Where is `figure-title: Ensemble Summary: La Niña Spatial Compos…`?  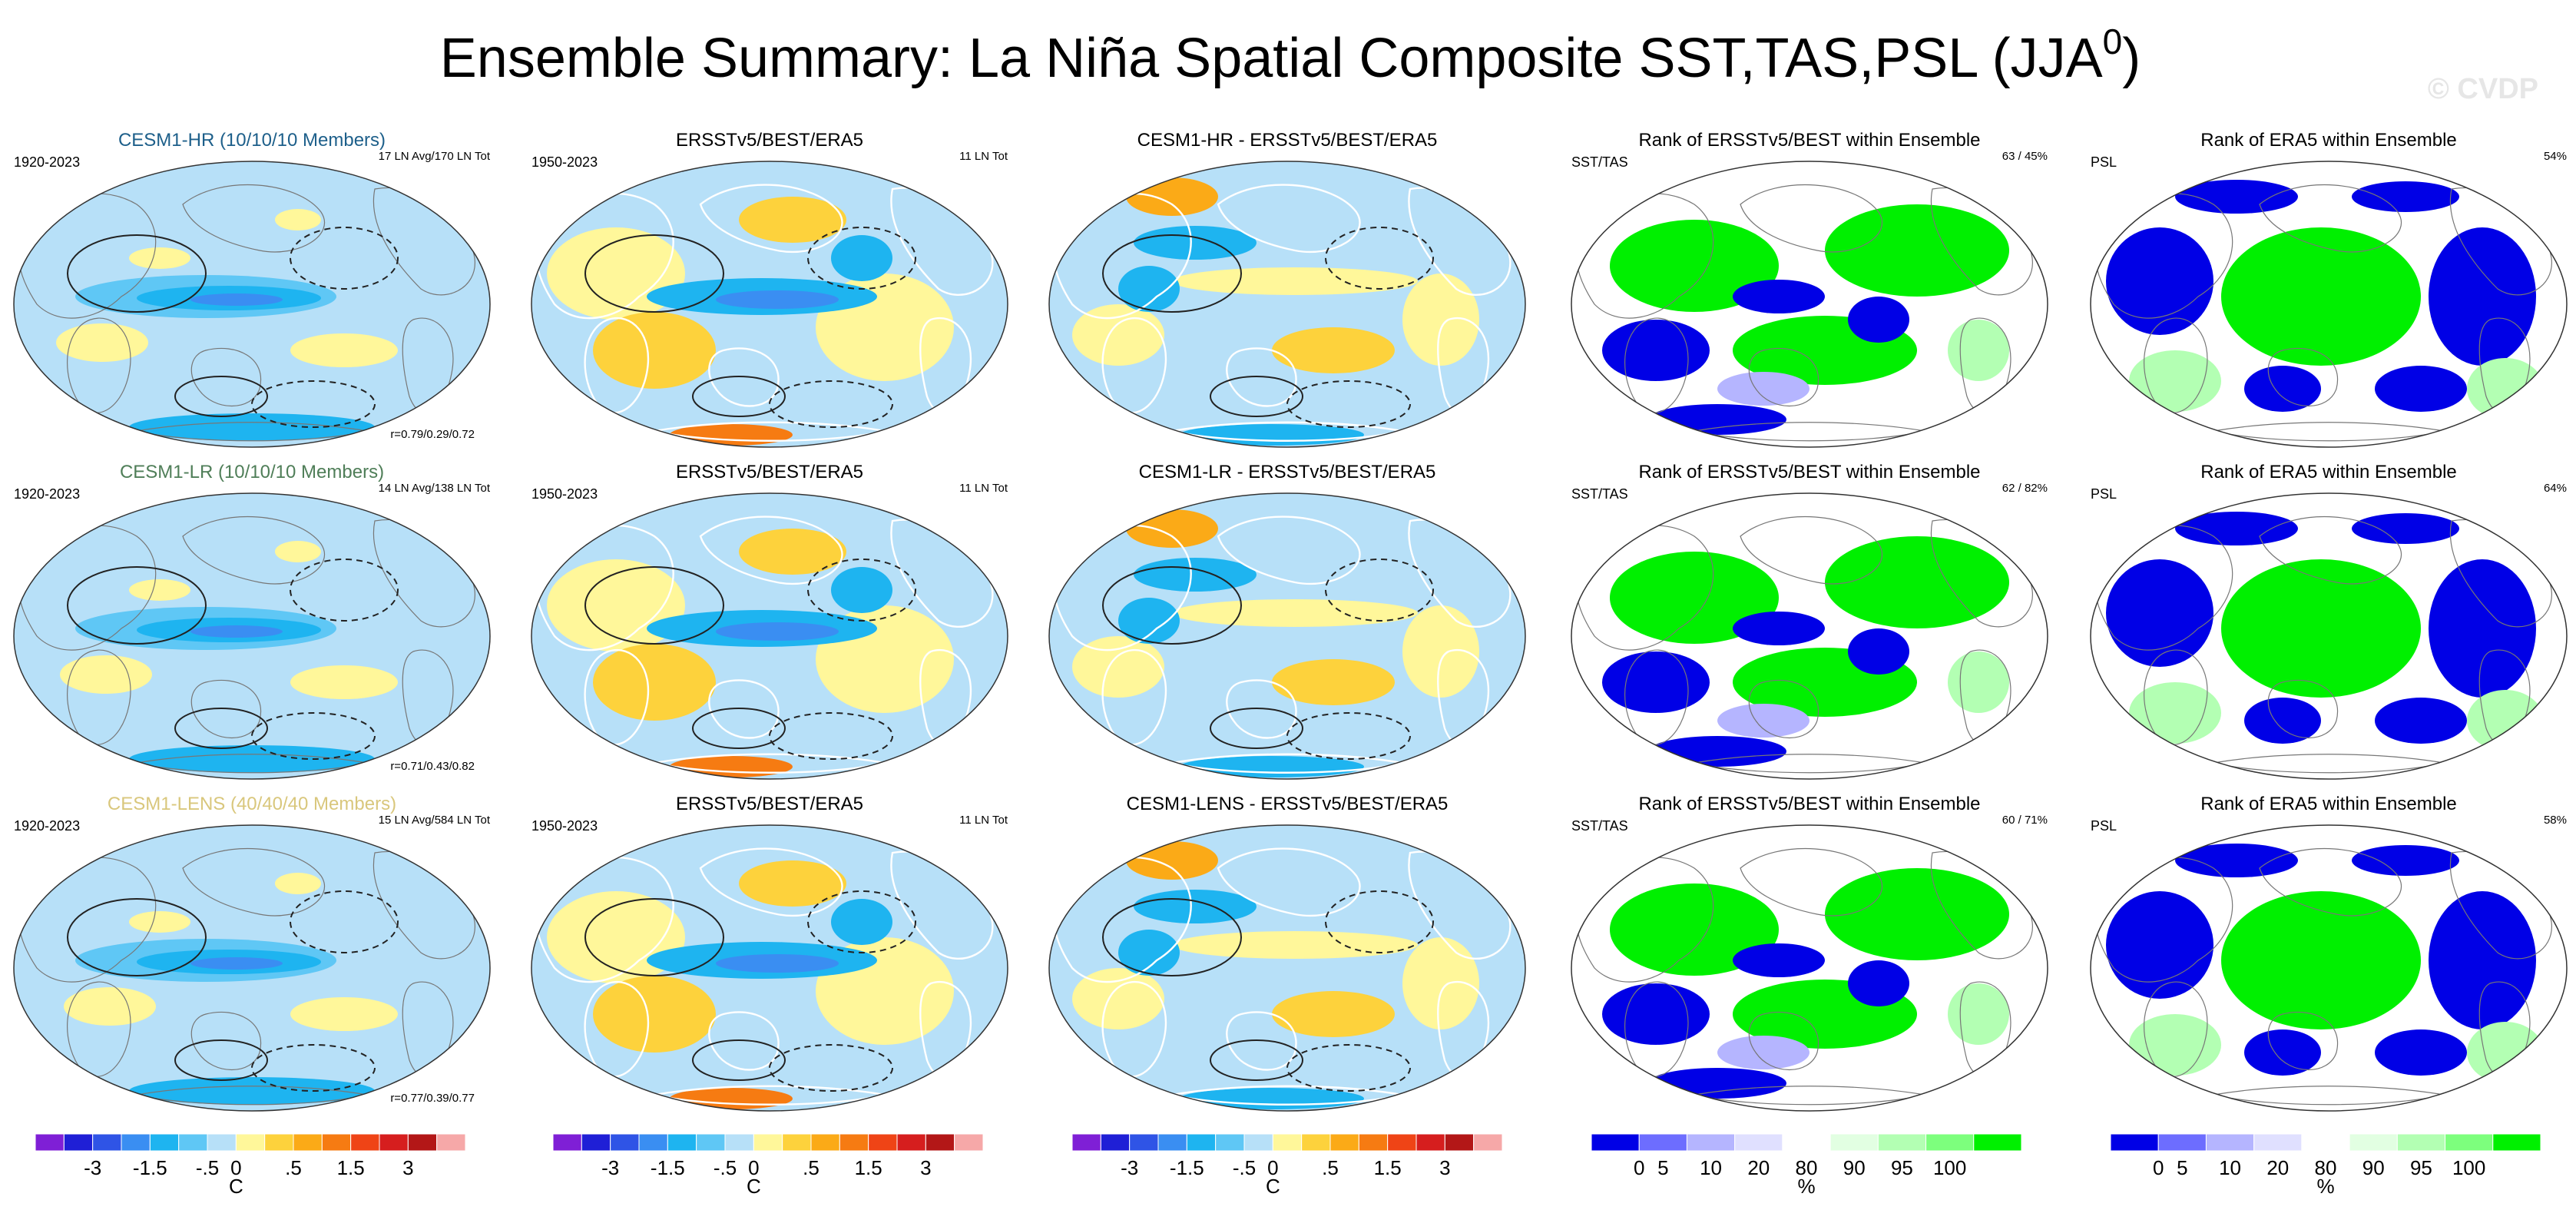 figure-title: Ensemble Summary: La Niña Spatial Compos… is located at coordinates (1290, 55).